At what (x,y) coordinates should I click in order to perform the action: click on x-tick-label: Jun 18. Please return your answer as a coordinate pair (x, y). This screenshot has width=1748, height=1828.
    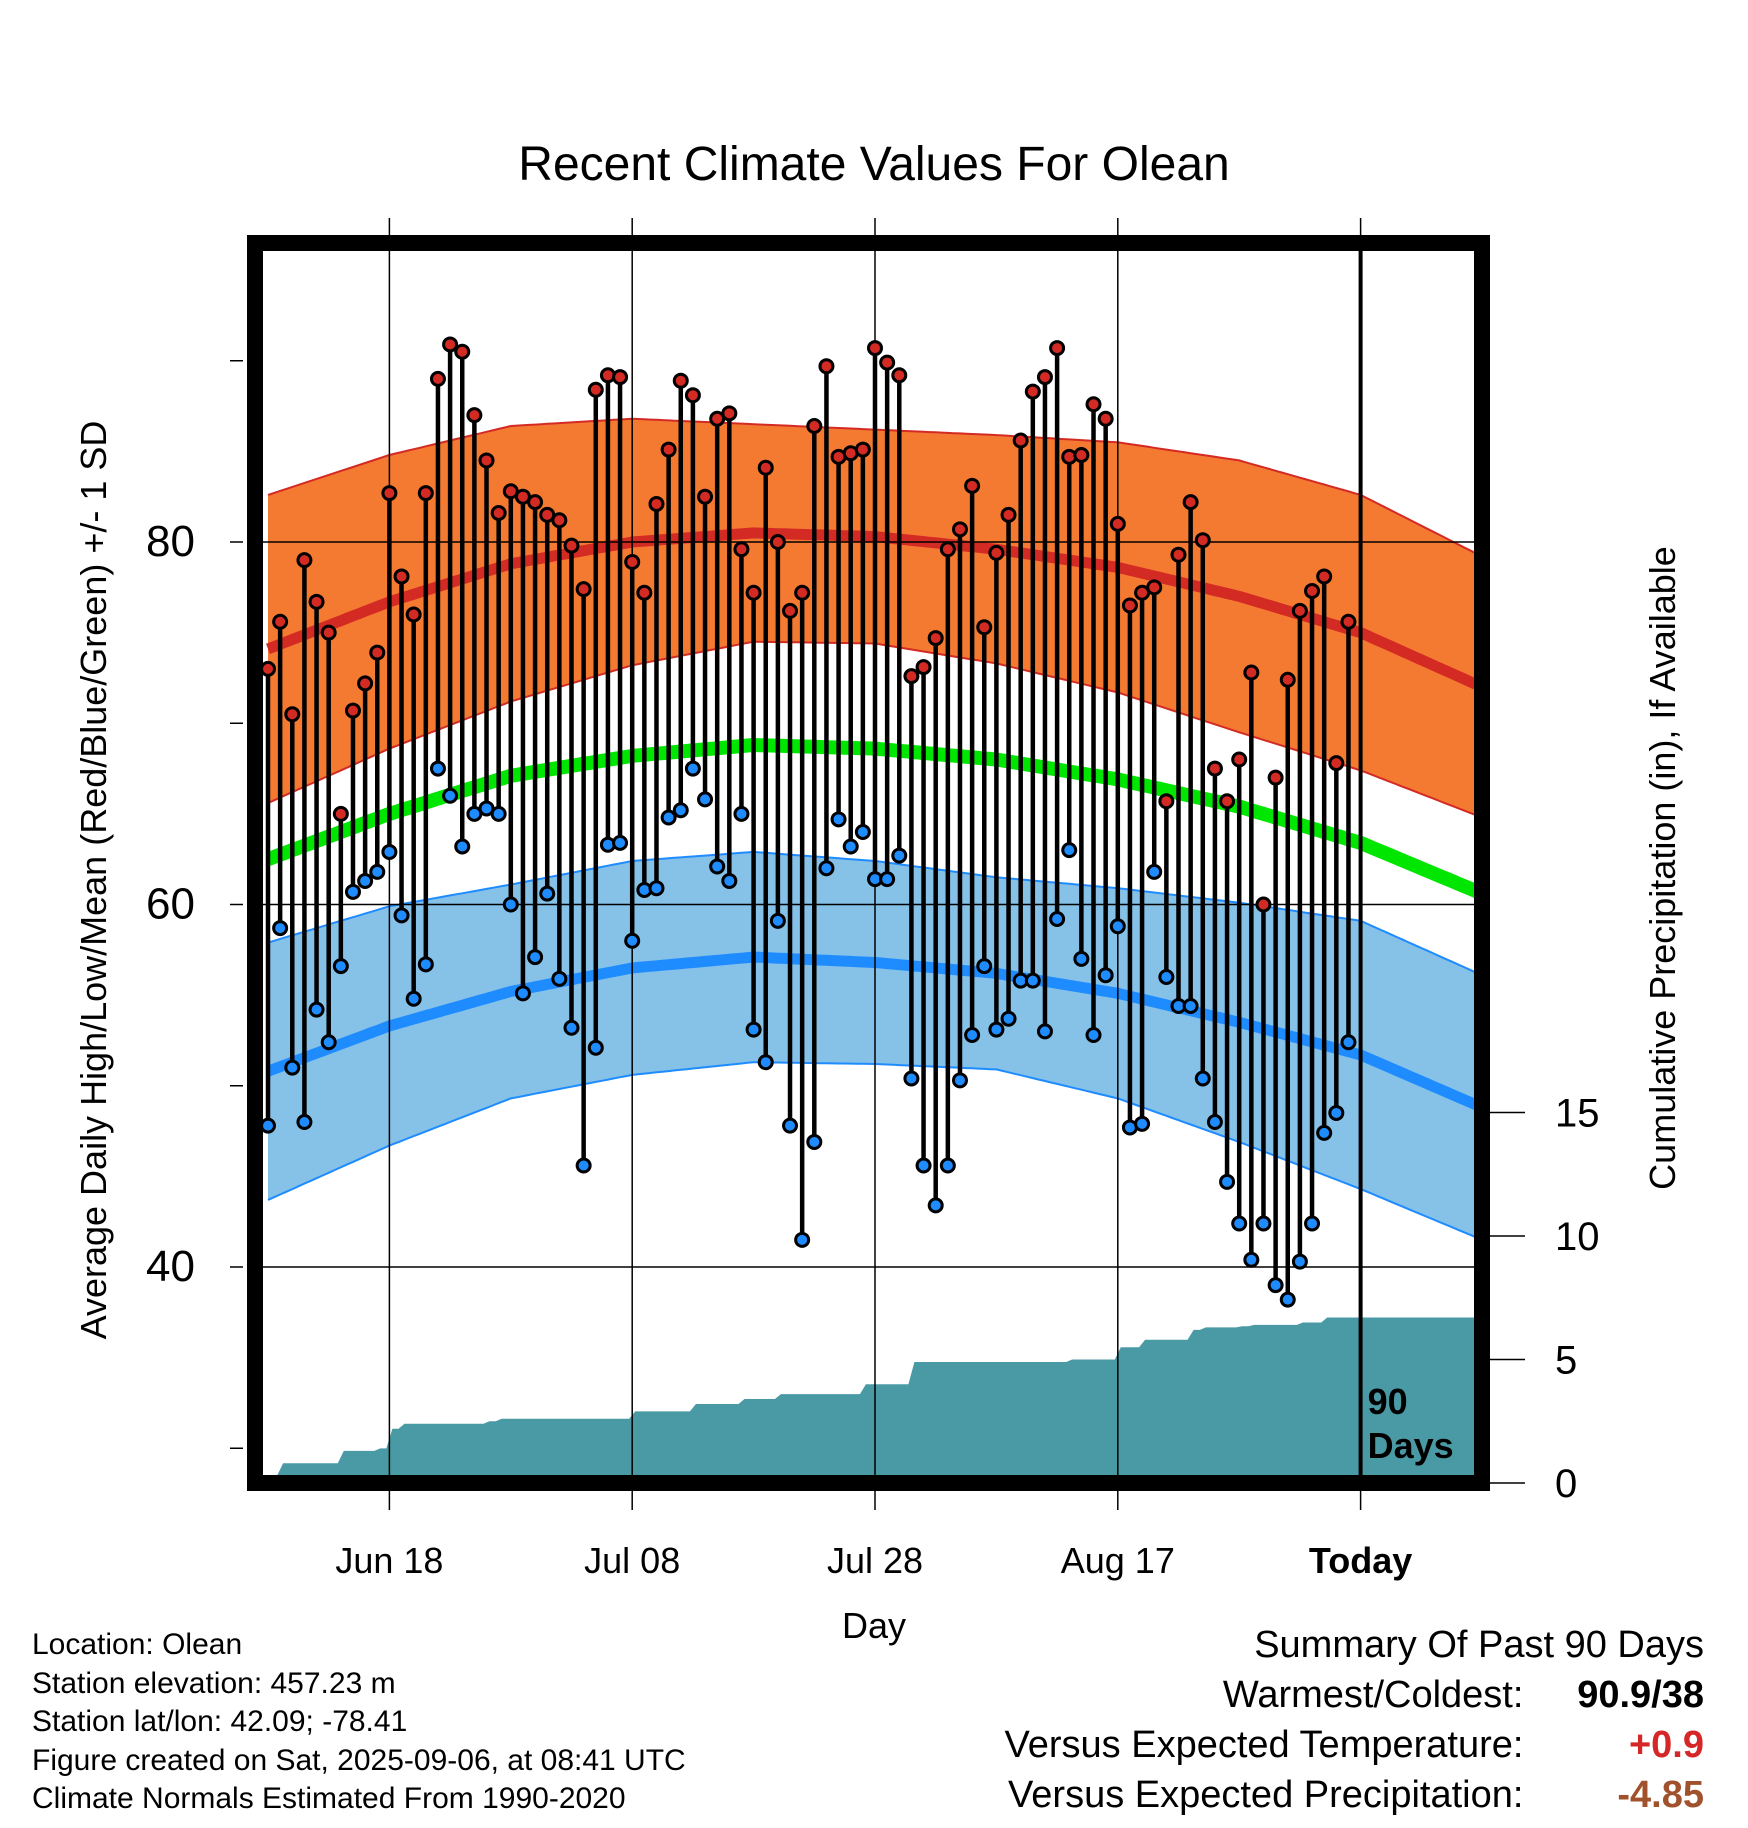
    Looking at the image, I should click on (389, 1560).